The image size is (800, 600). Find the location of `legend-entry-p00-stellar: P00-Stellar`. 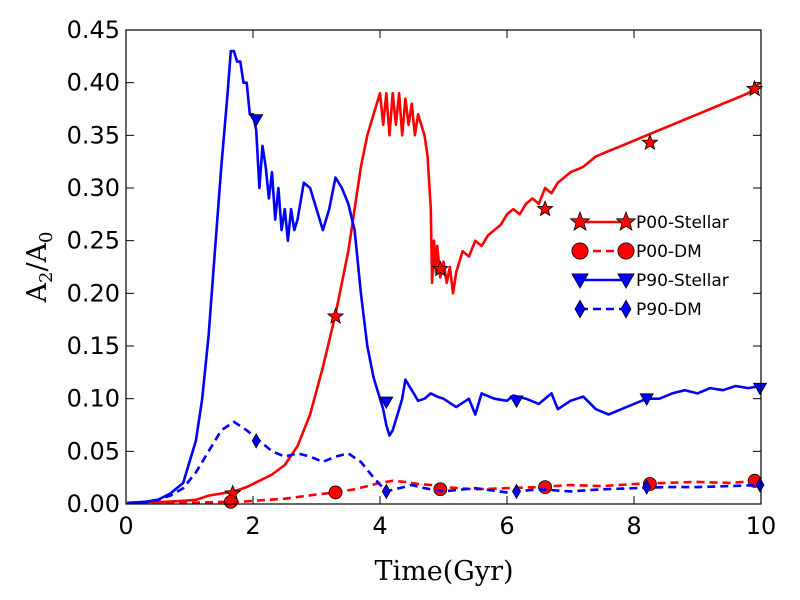

legend-entry-p00-stellar: P00-Stellar is located at coordinates (649, 221).